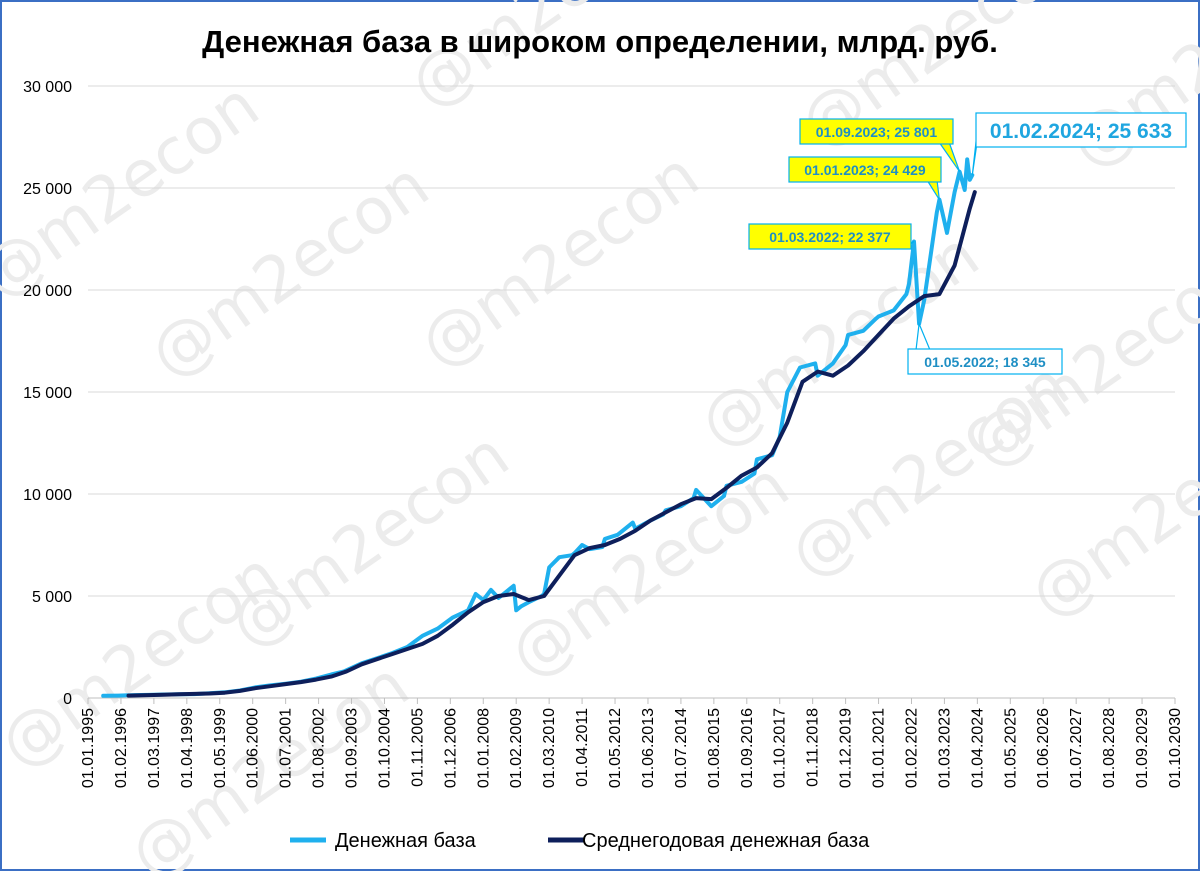  What do you see at coordinates (1142, 748) in the screenshot?
I see `x-tick-label: 01.09.2029` at bounding box center [1142, 748].